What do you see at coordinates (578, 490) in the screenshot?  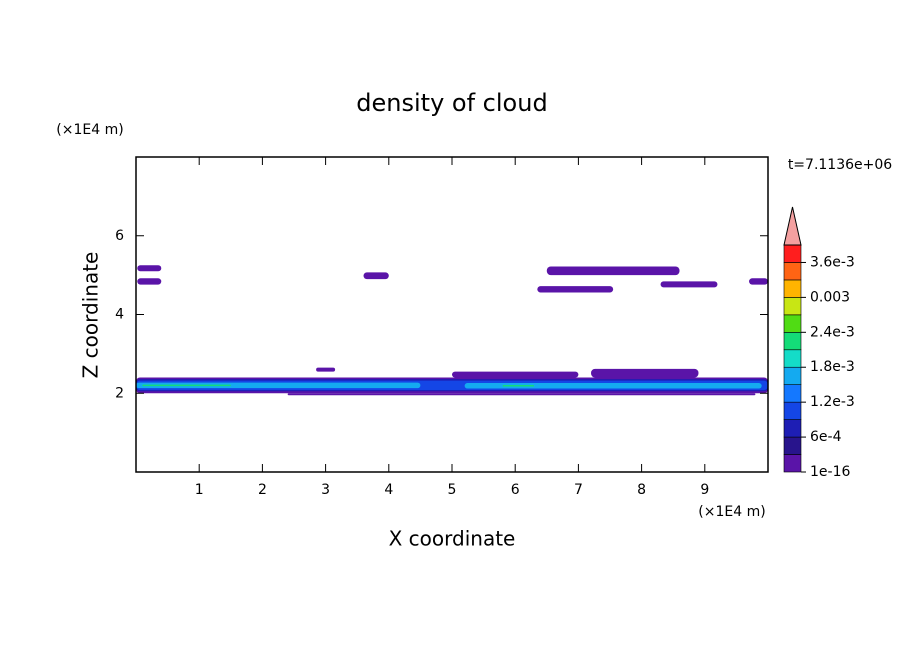 I see `x-tick-label: 7` at bounding box center [578, 490].